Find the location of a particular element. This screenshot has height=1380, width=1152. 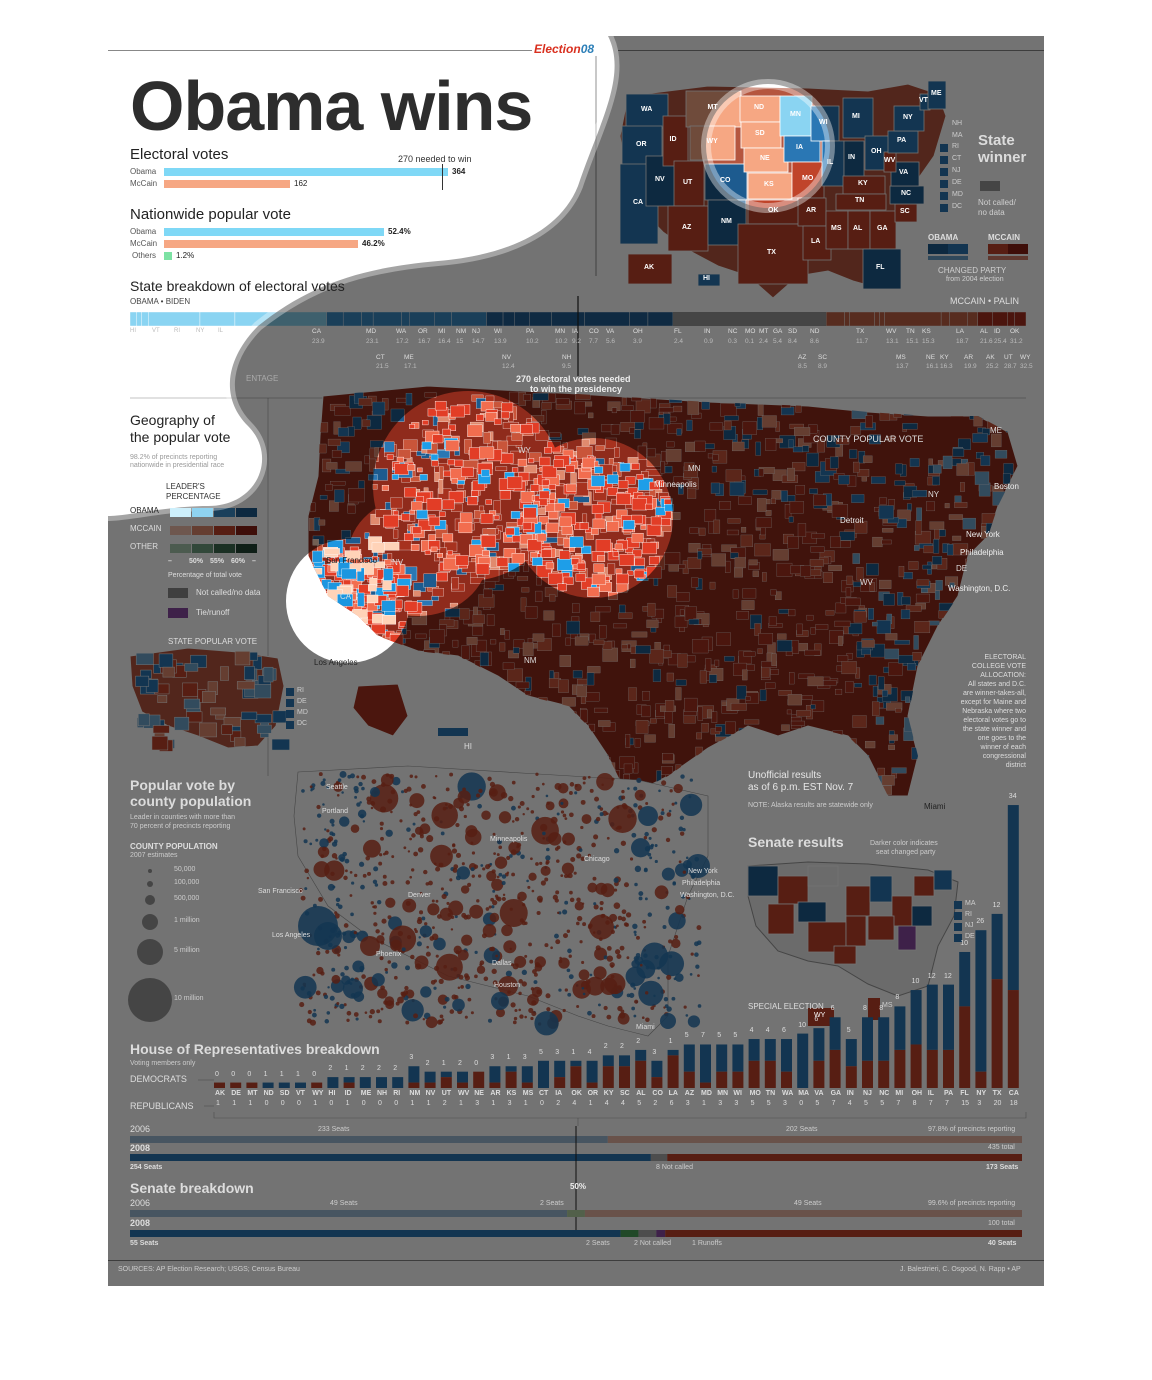

house-rep-val-nj: 5 is located at coordinates (866, 1103).